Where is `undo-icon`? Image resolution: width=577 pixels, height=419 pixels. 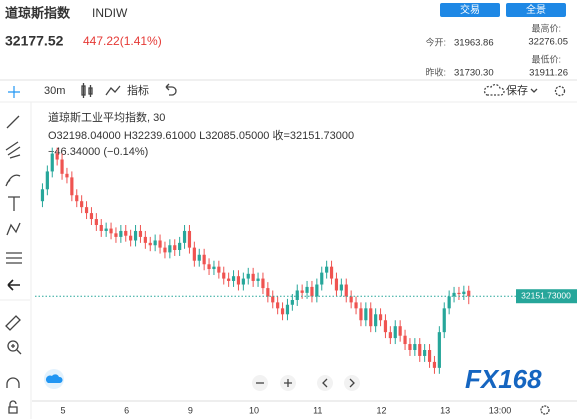
undo-icon is located at coordinates (171, 89).